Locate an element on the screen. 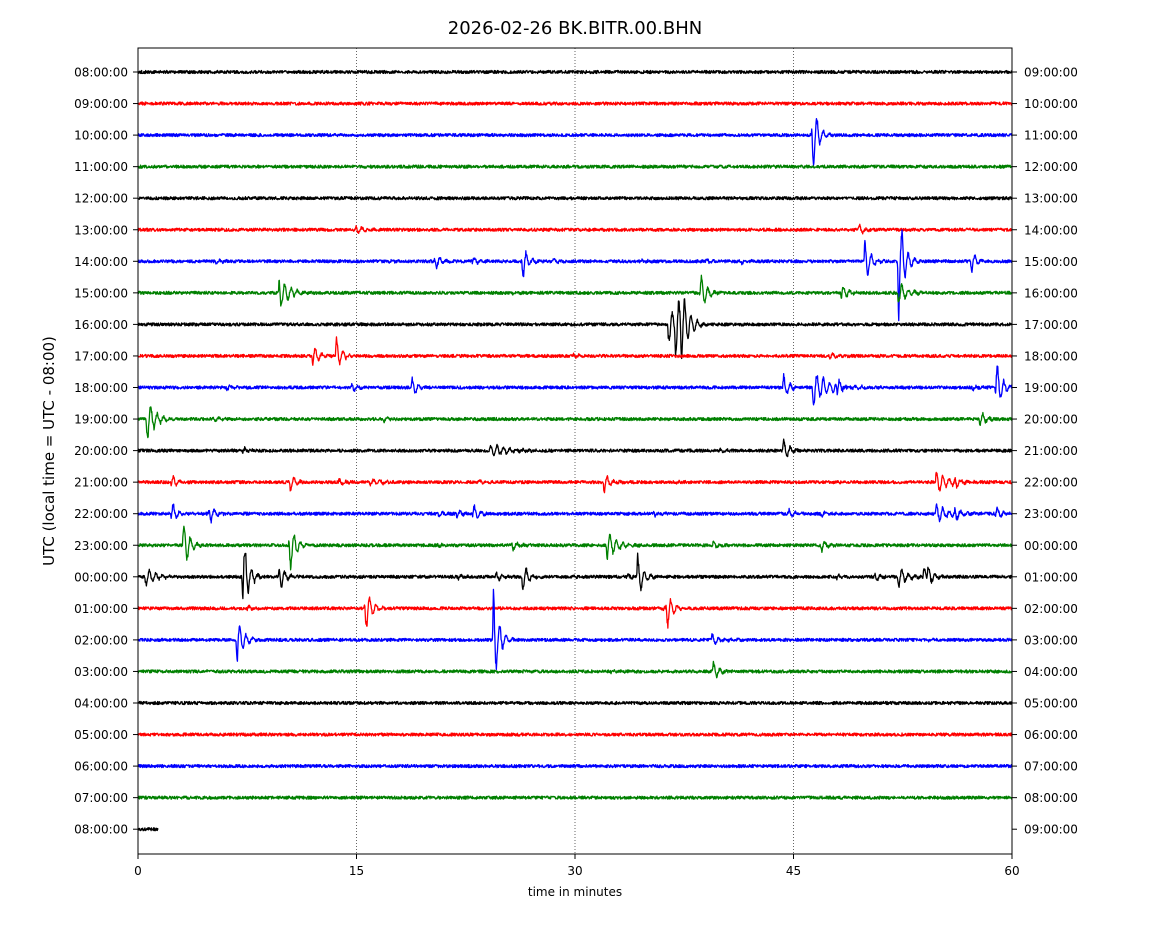 This screenshot has height=950, width=1150. utc-tick-label: 13:00:00 is located at coordinates (101, 230).